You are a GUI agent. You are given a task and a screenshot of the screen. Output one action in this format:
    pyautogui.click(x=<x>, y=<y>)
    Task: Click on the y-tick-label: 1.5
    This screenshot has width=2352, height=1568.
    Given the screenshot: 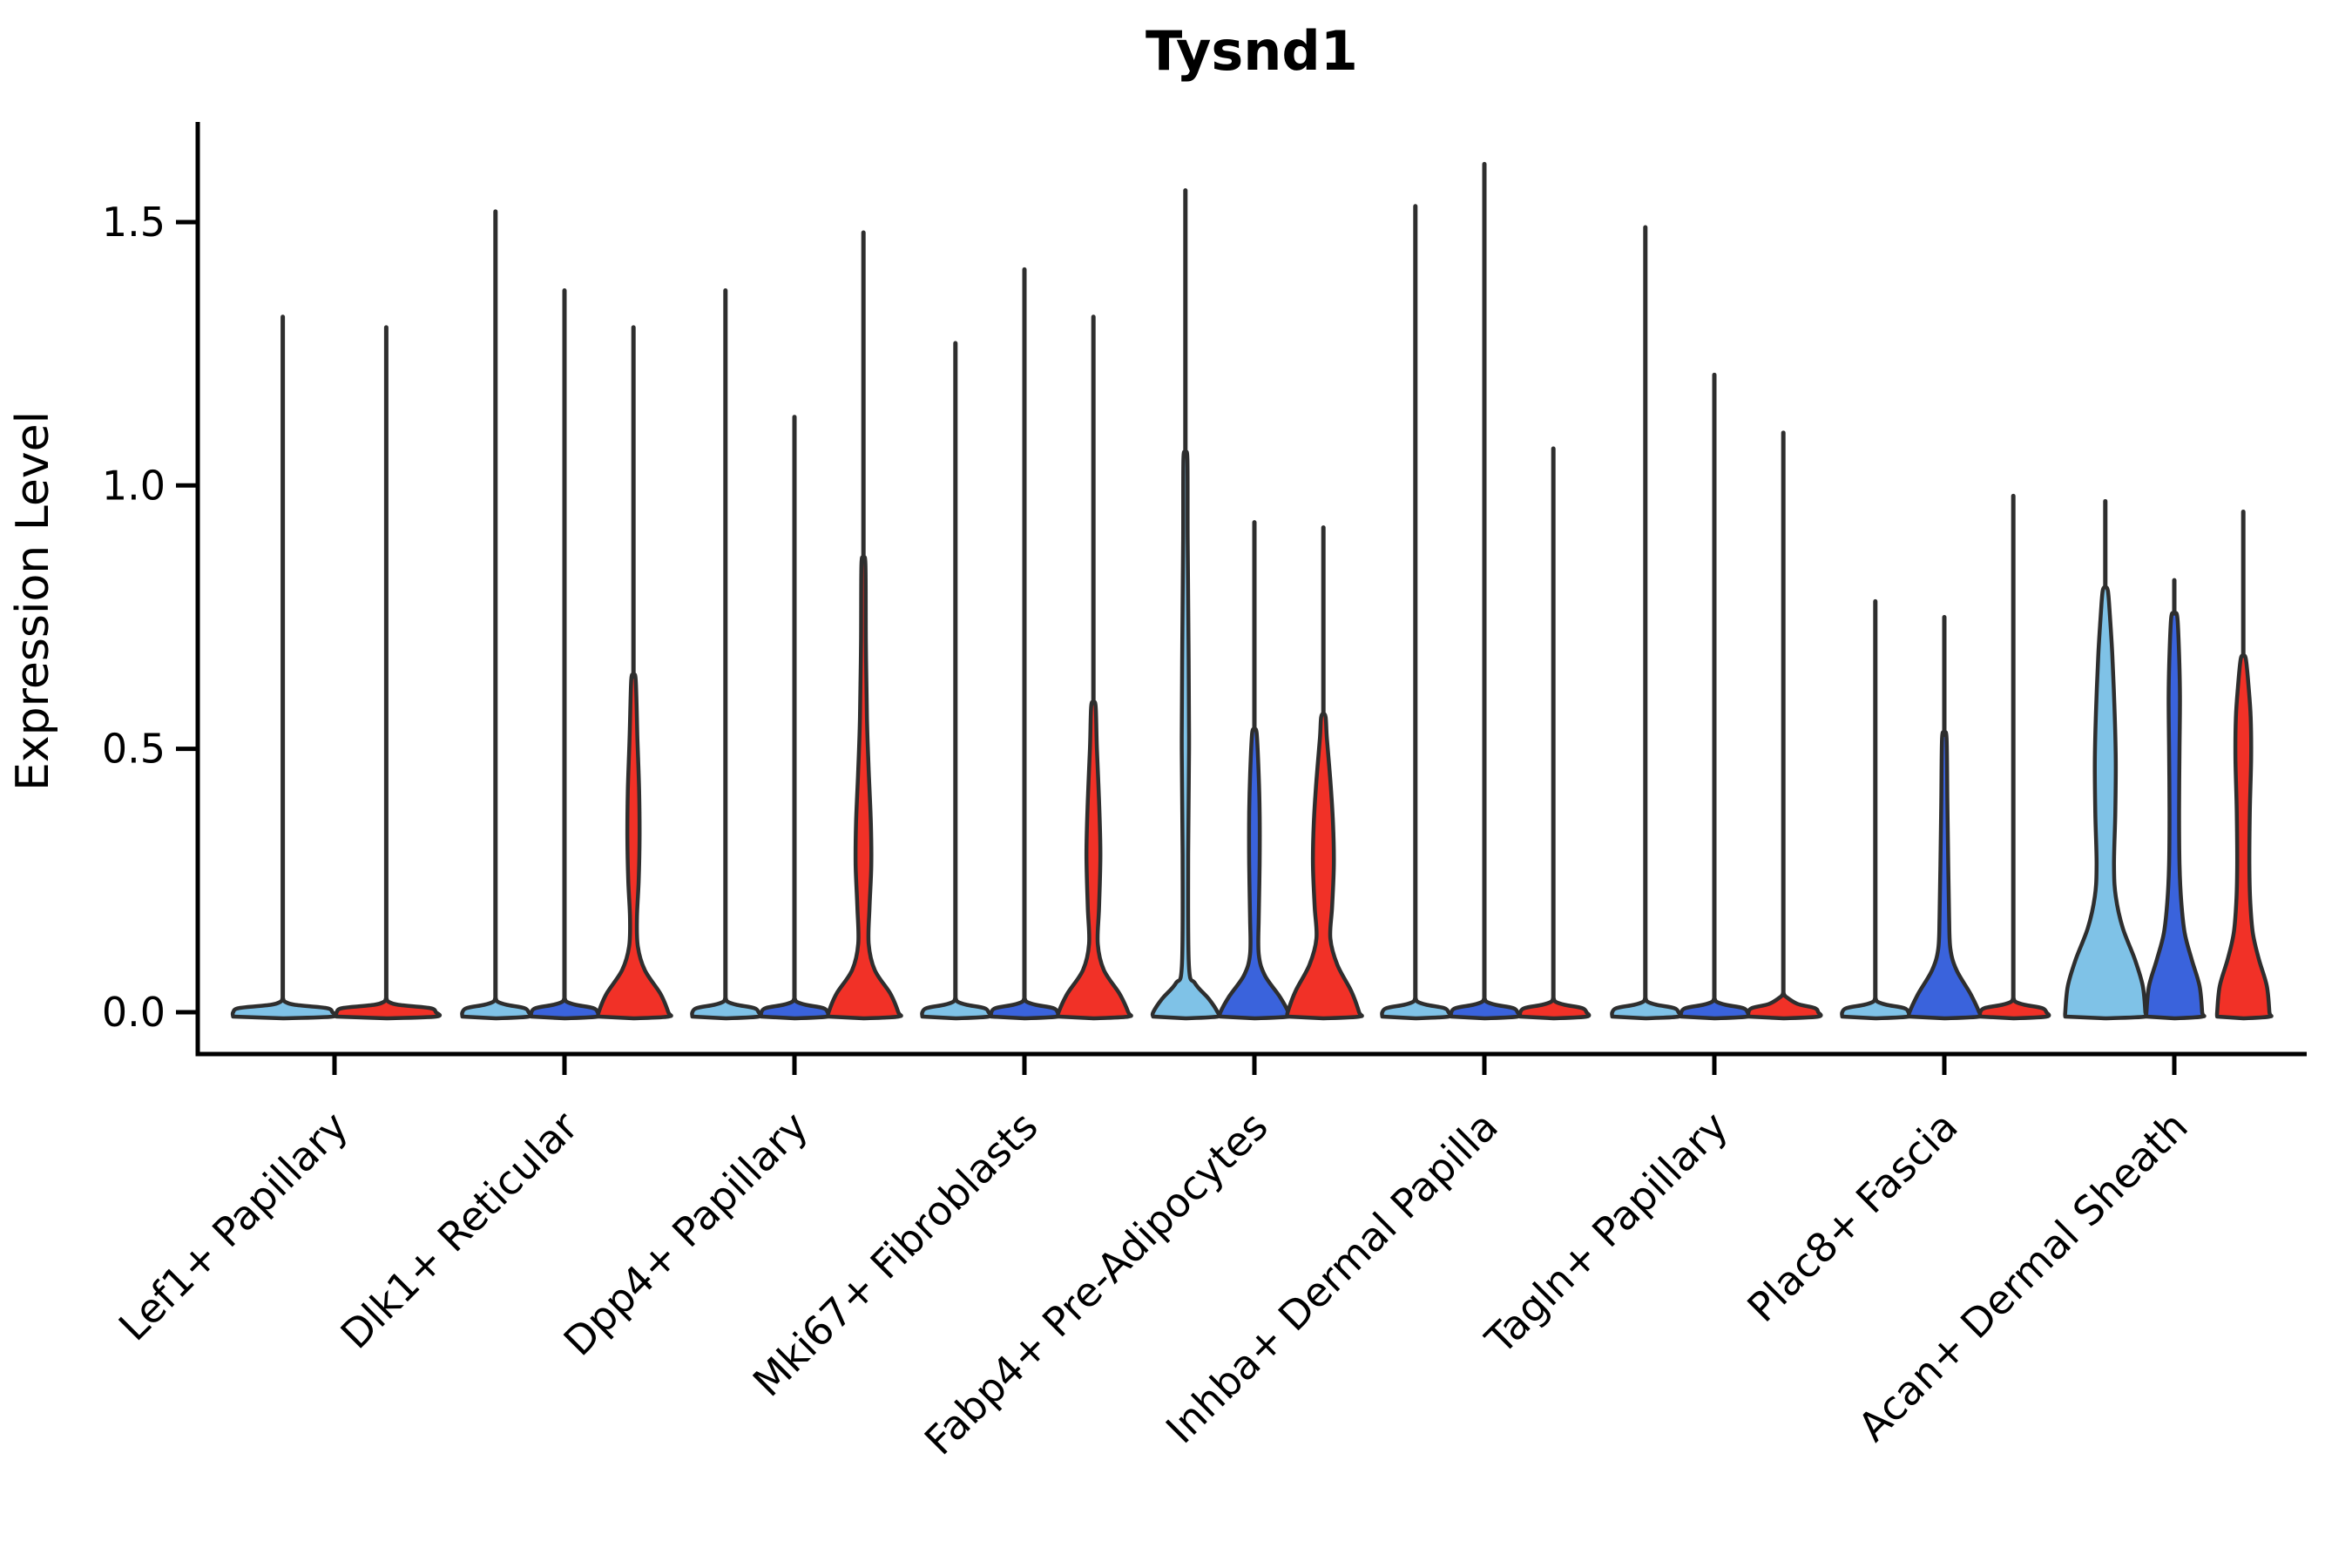 What is the action you would take?
    pyautogui.click(x=134, y=222)
    